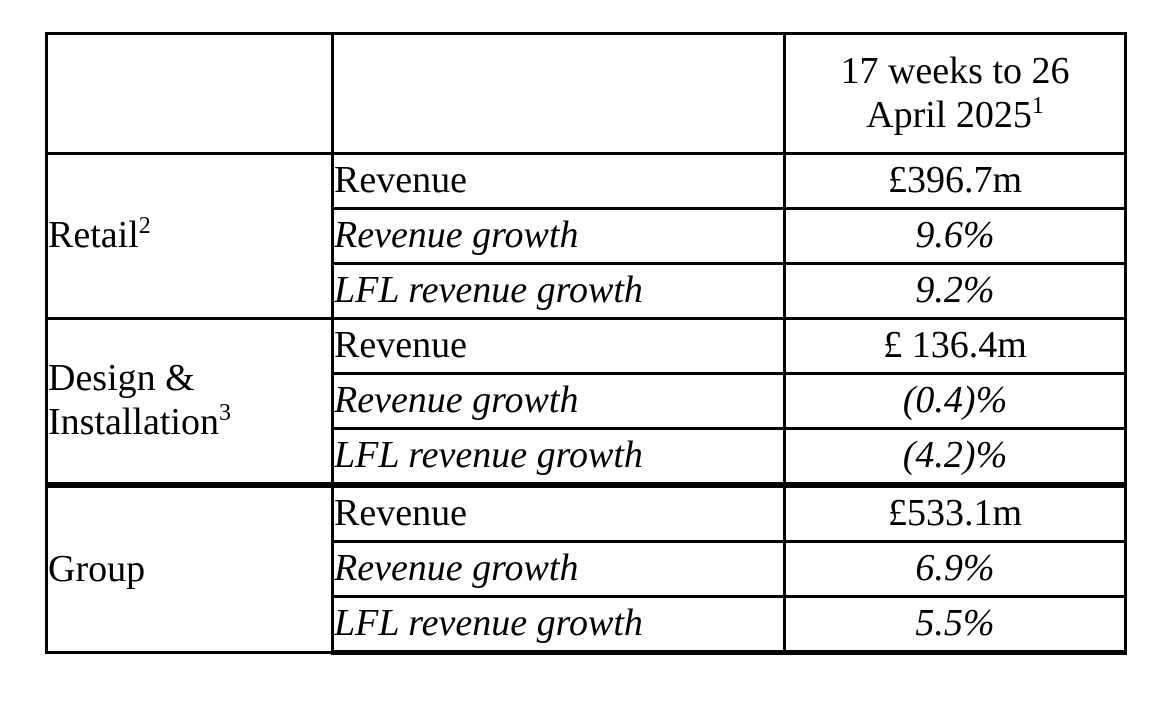 Image resolution: width=1170 pixels, height=721 pixels. I want to click on period-footnote-marker: 1, so click(1037, 105).